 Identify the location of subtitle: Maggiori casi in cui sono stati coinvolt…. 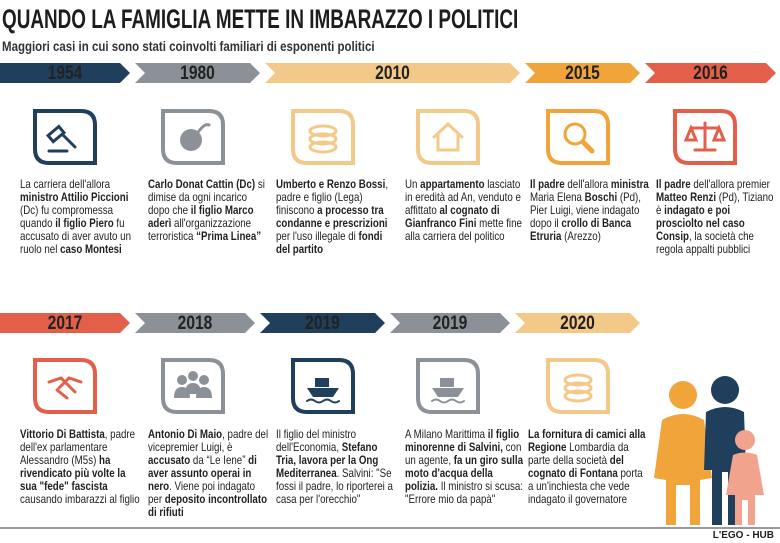
(188, 46).